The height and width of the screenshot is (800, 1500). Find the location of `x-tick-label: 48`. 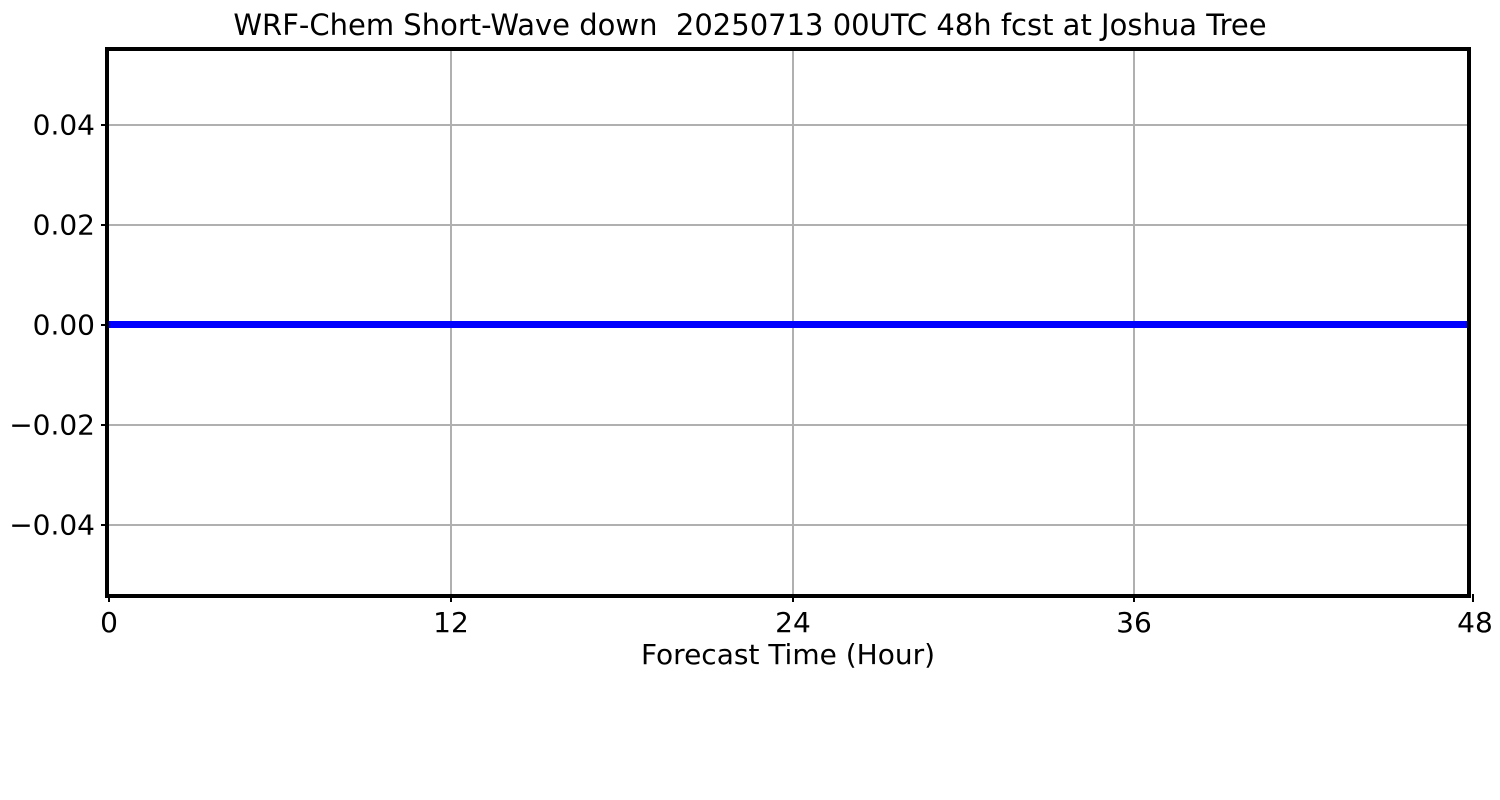

x-tick-label: 48 is located at coordinates (1475, 622).